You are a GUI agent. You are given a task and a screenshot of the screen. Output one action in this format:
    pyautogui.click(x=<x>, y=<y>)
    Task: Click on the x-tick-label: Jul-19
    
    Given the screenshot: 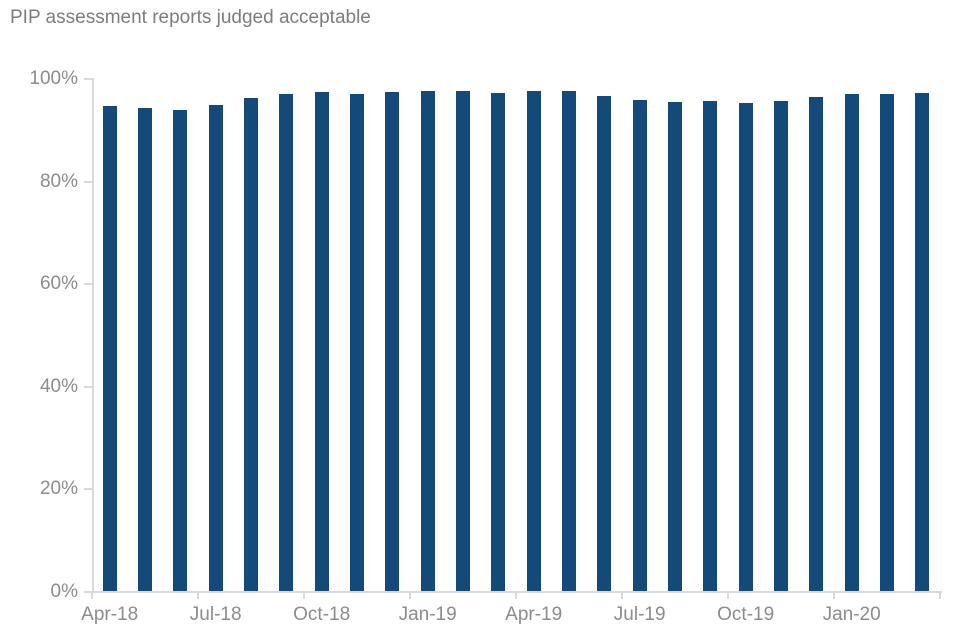 What is the action you would take?
    pyautogui.click(x=639, y=614)
    